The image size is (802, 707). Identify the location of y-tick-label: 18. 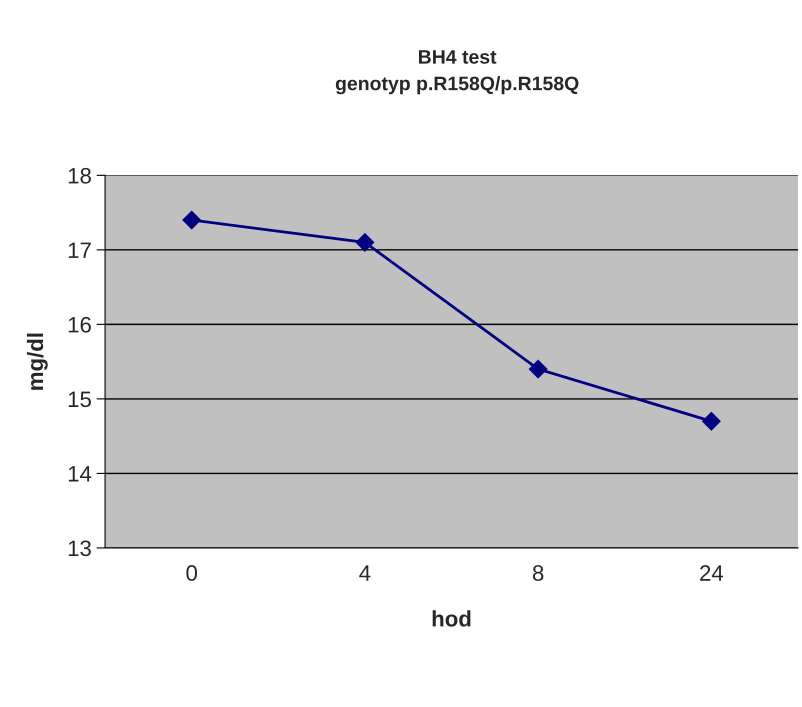
(79, 176).